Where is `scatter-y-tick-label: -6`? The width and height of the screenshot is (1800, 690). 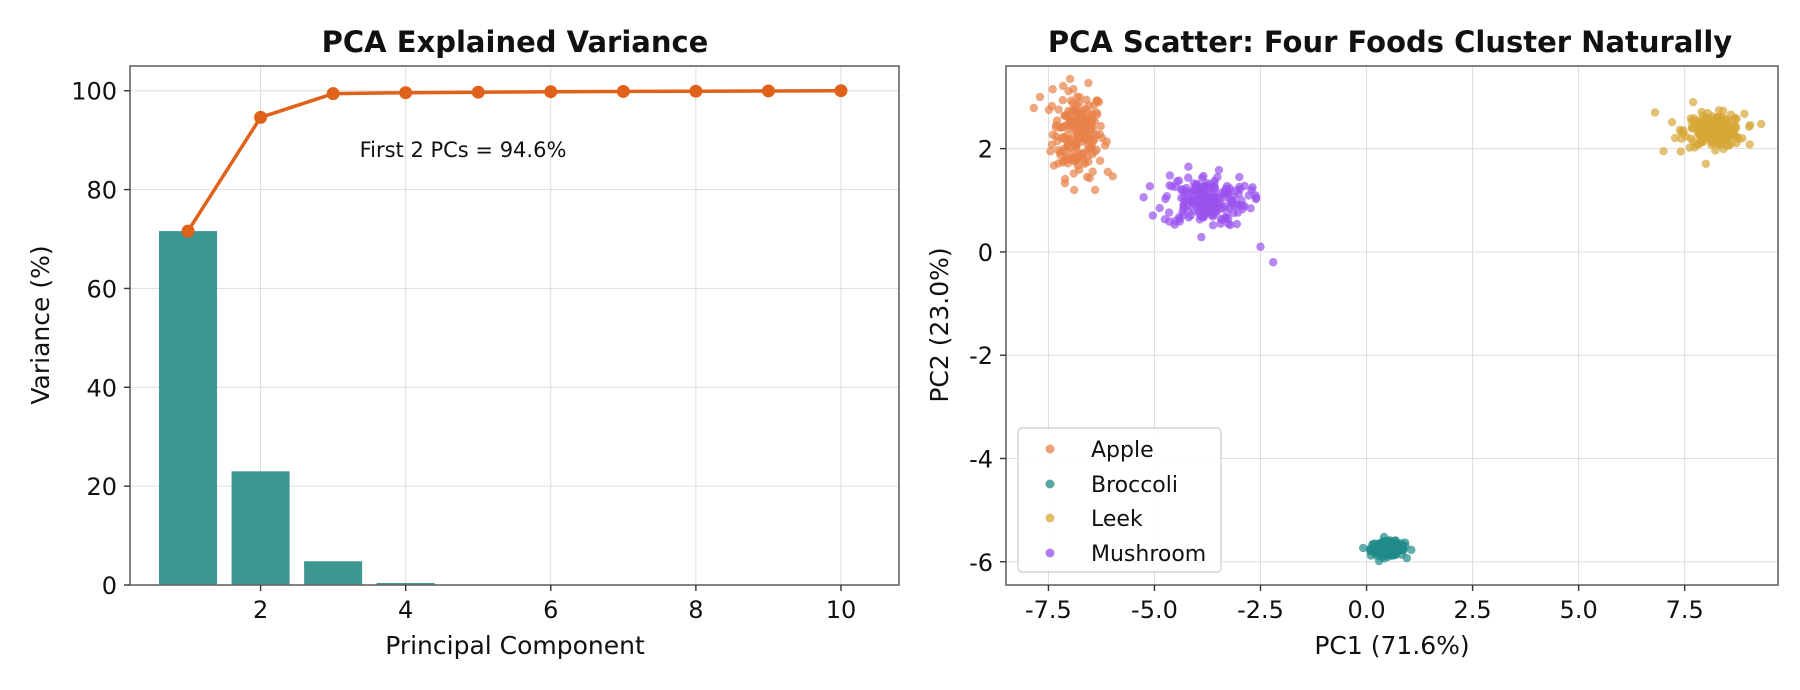
scatter-y-tick-label: -6 is located at coordinates (981, 563).